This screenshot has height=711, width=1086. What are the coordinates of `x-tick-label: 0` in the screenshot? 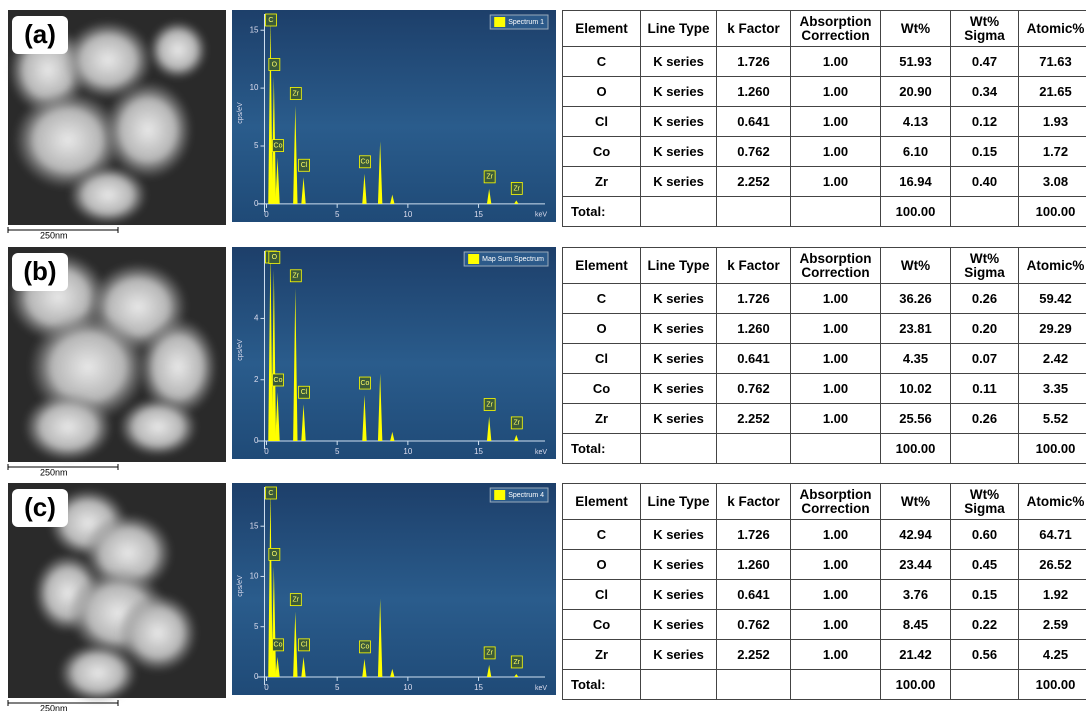 It's located at (266, 451).